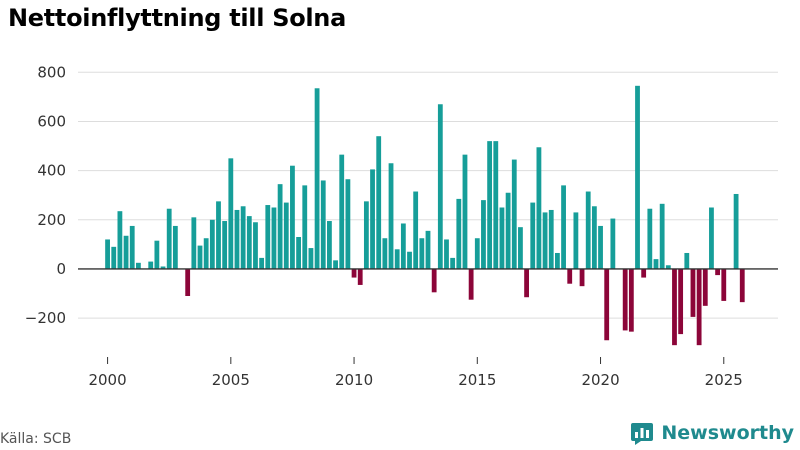 This screenshot has width=800, height=450. What do you see at coordinates (36, 439) in the screenshot?
I see `source-note: Källa: SCB` at bounding box center [36, 439].